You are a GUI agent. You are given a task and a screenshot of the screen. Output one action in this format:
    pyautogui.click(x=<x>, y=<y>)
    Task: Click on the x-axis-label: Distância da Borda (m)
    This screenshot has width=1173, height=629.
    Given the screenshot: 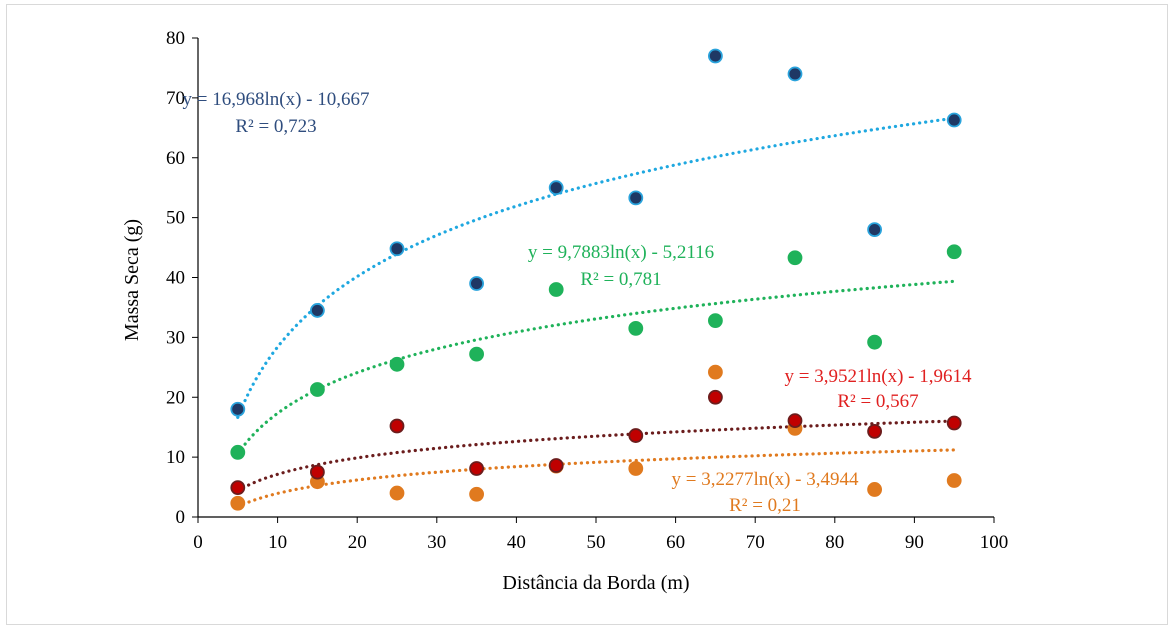 What is the action you would take?
    pyautogui.click(x=595, y=583)
    